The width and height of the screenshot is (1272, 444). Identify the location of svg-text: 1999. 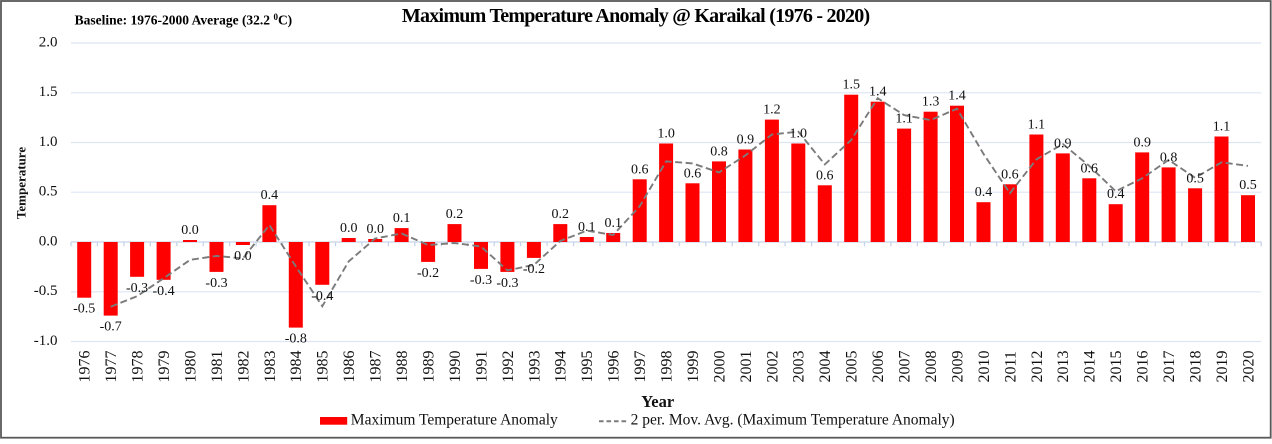
(693, 367).